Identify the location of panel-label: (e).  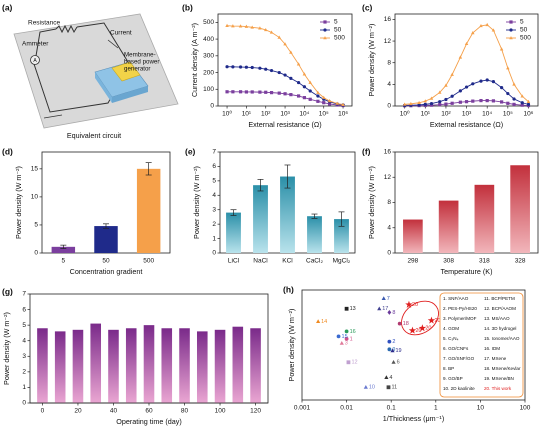
(190, 151).